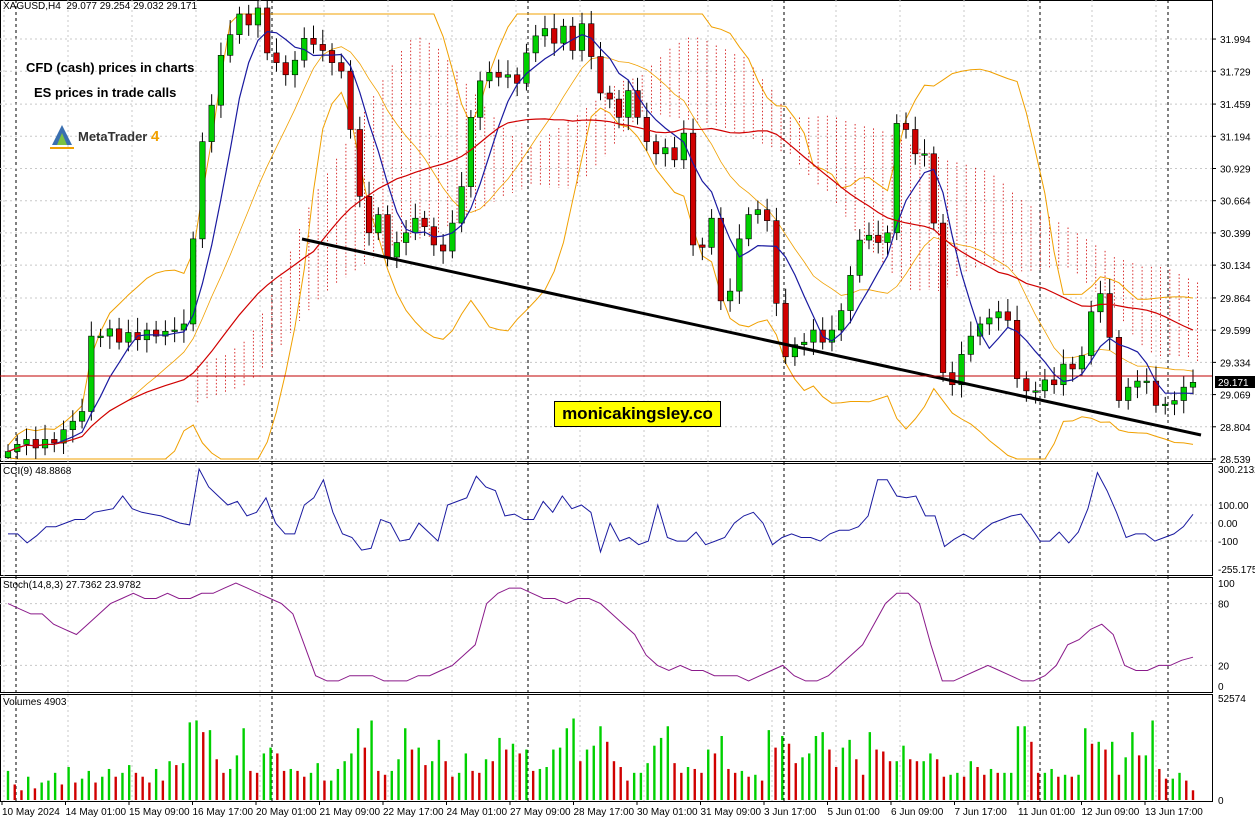  Describe the element at coordinates (601, 510) in the screenshot. I see `cci-line` at that location.